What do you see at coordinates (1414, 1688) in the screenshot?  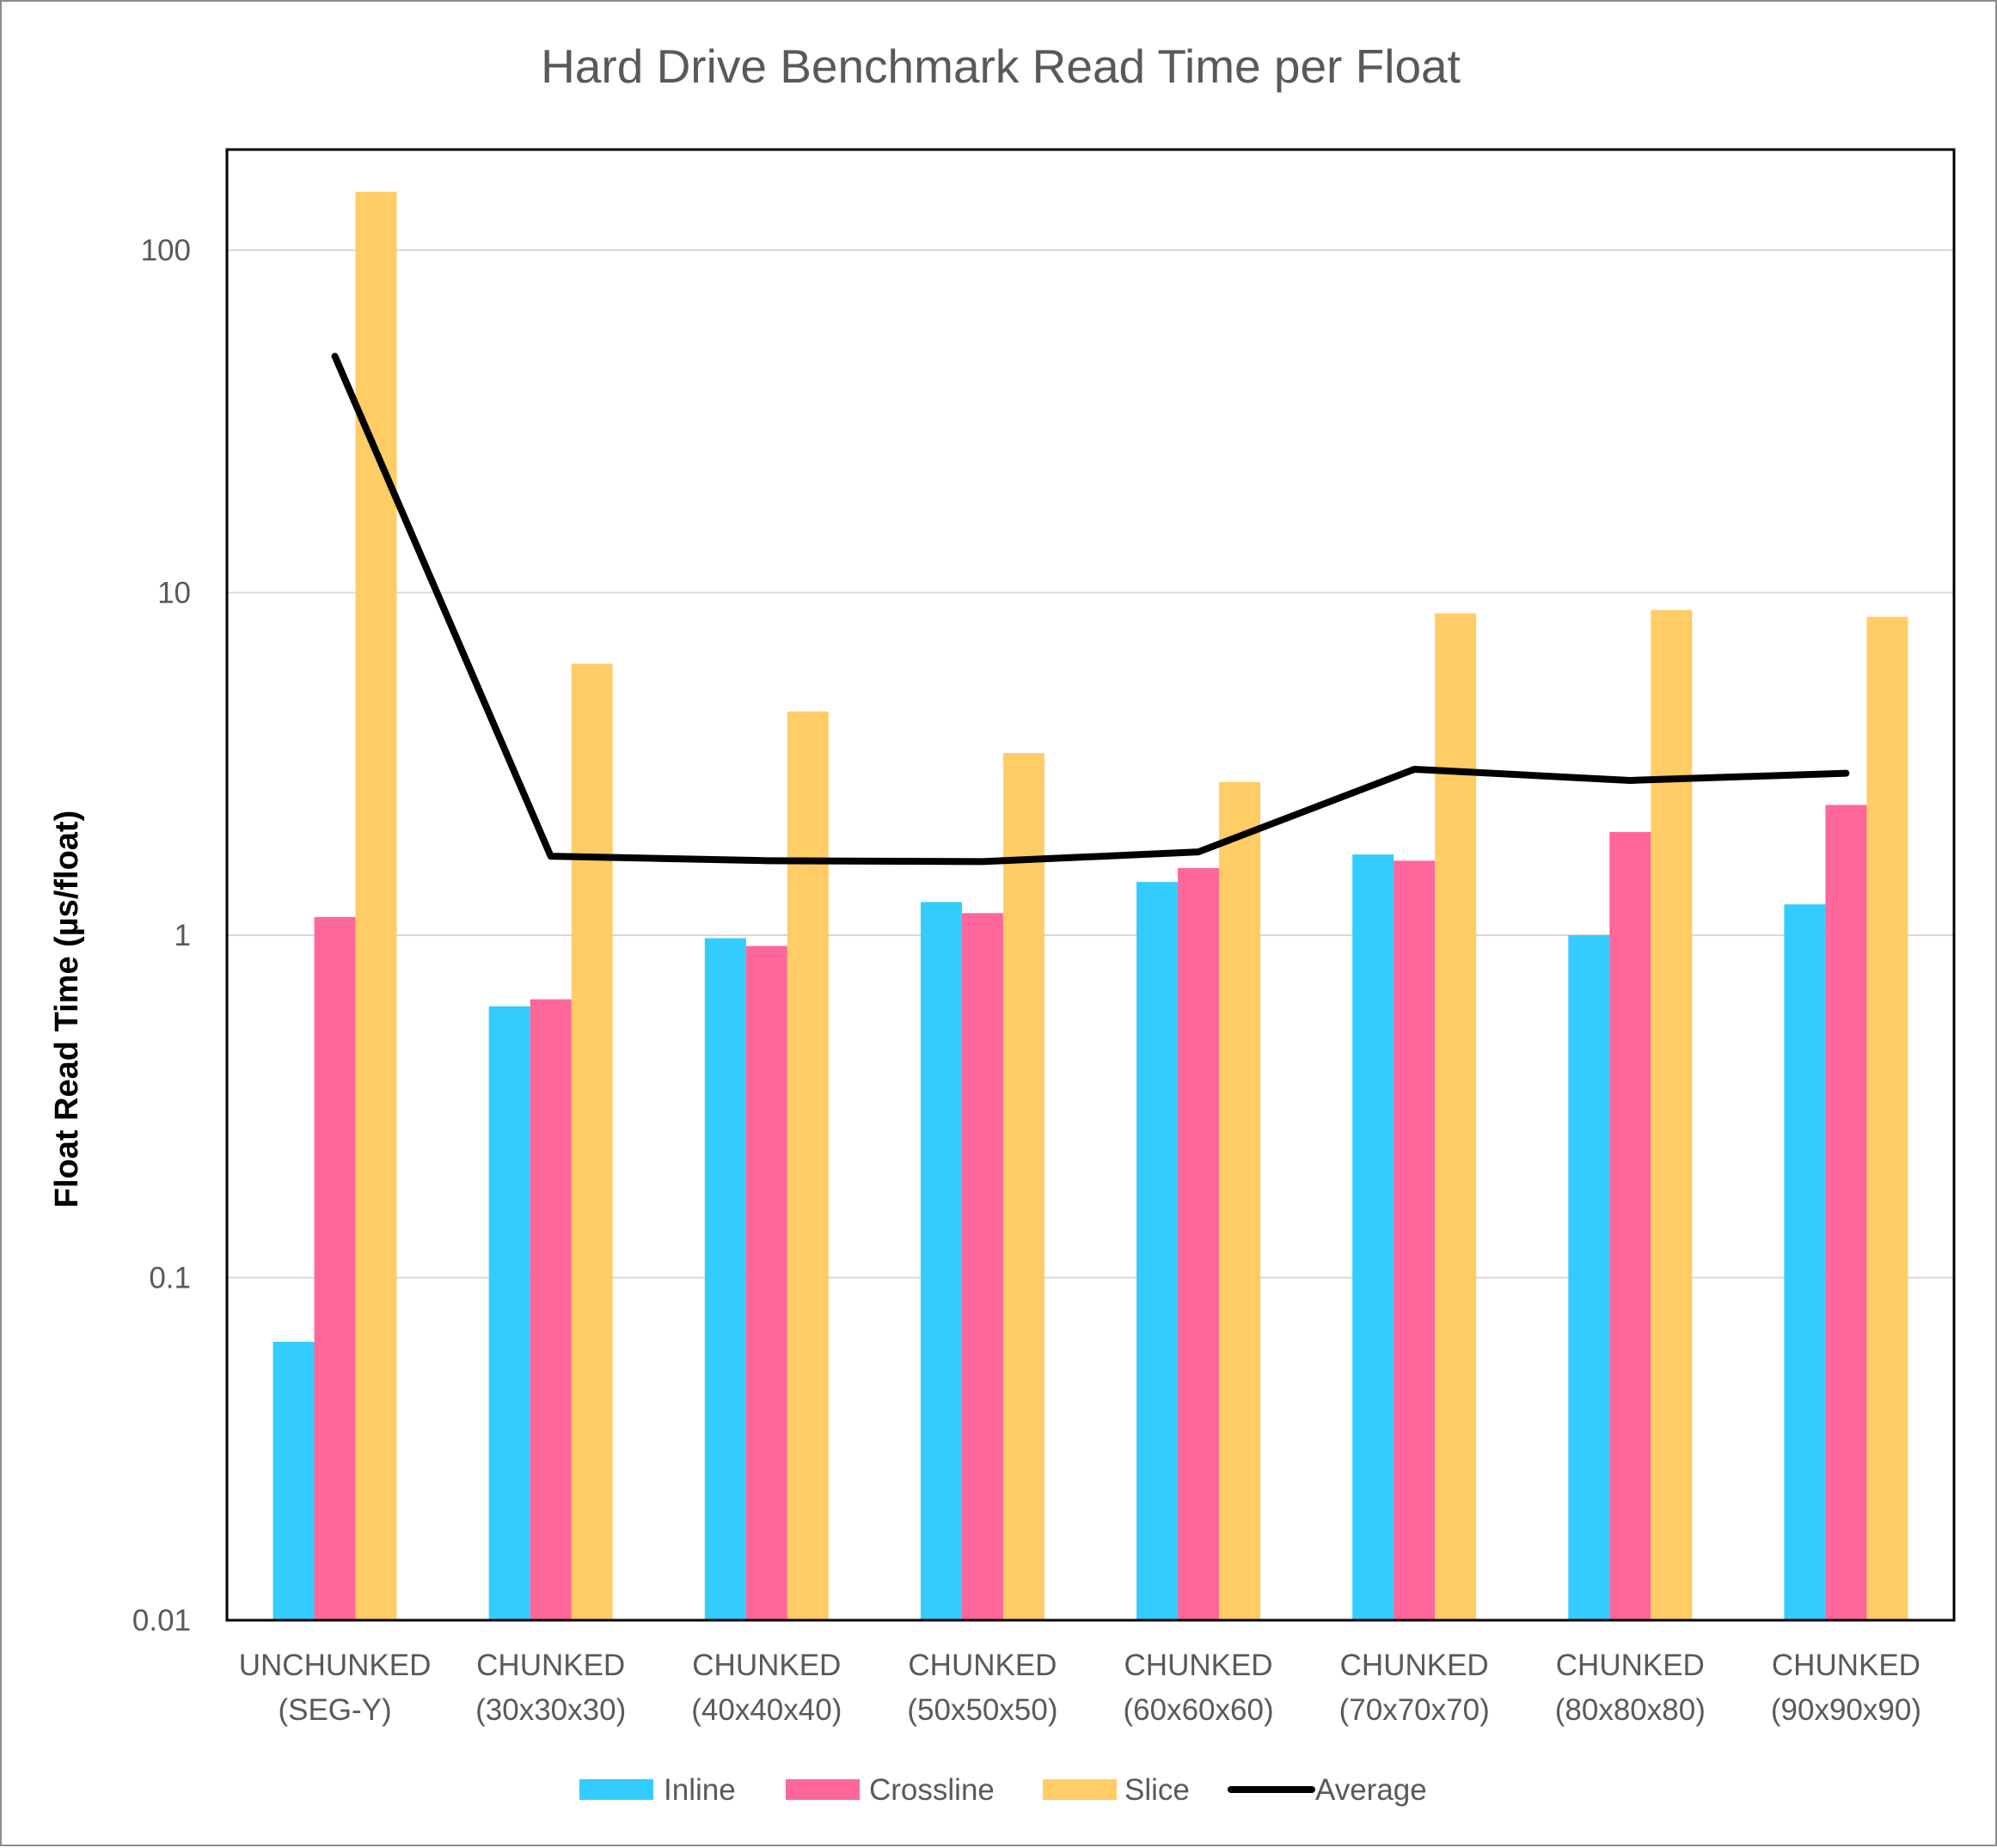 I see `x-category-label: CHUNKED (70x70x70)` at bounding box center [1414, 1688].